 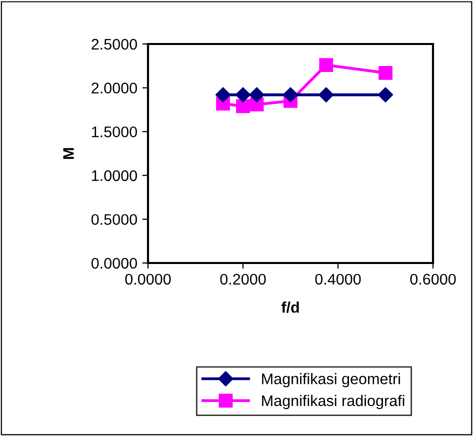 I want to click on y-tick-label: 1.5000, so click(x=114, y=132).